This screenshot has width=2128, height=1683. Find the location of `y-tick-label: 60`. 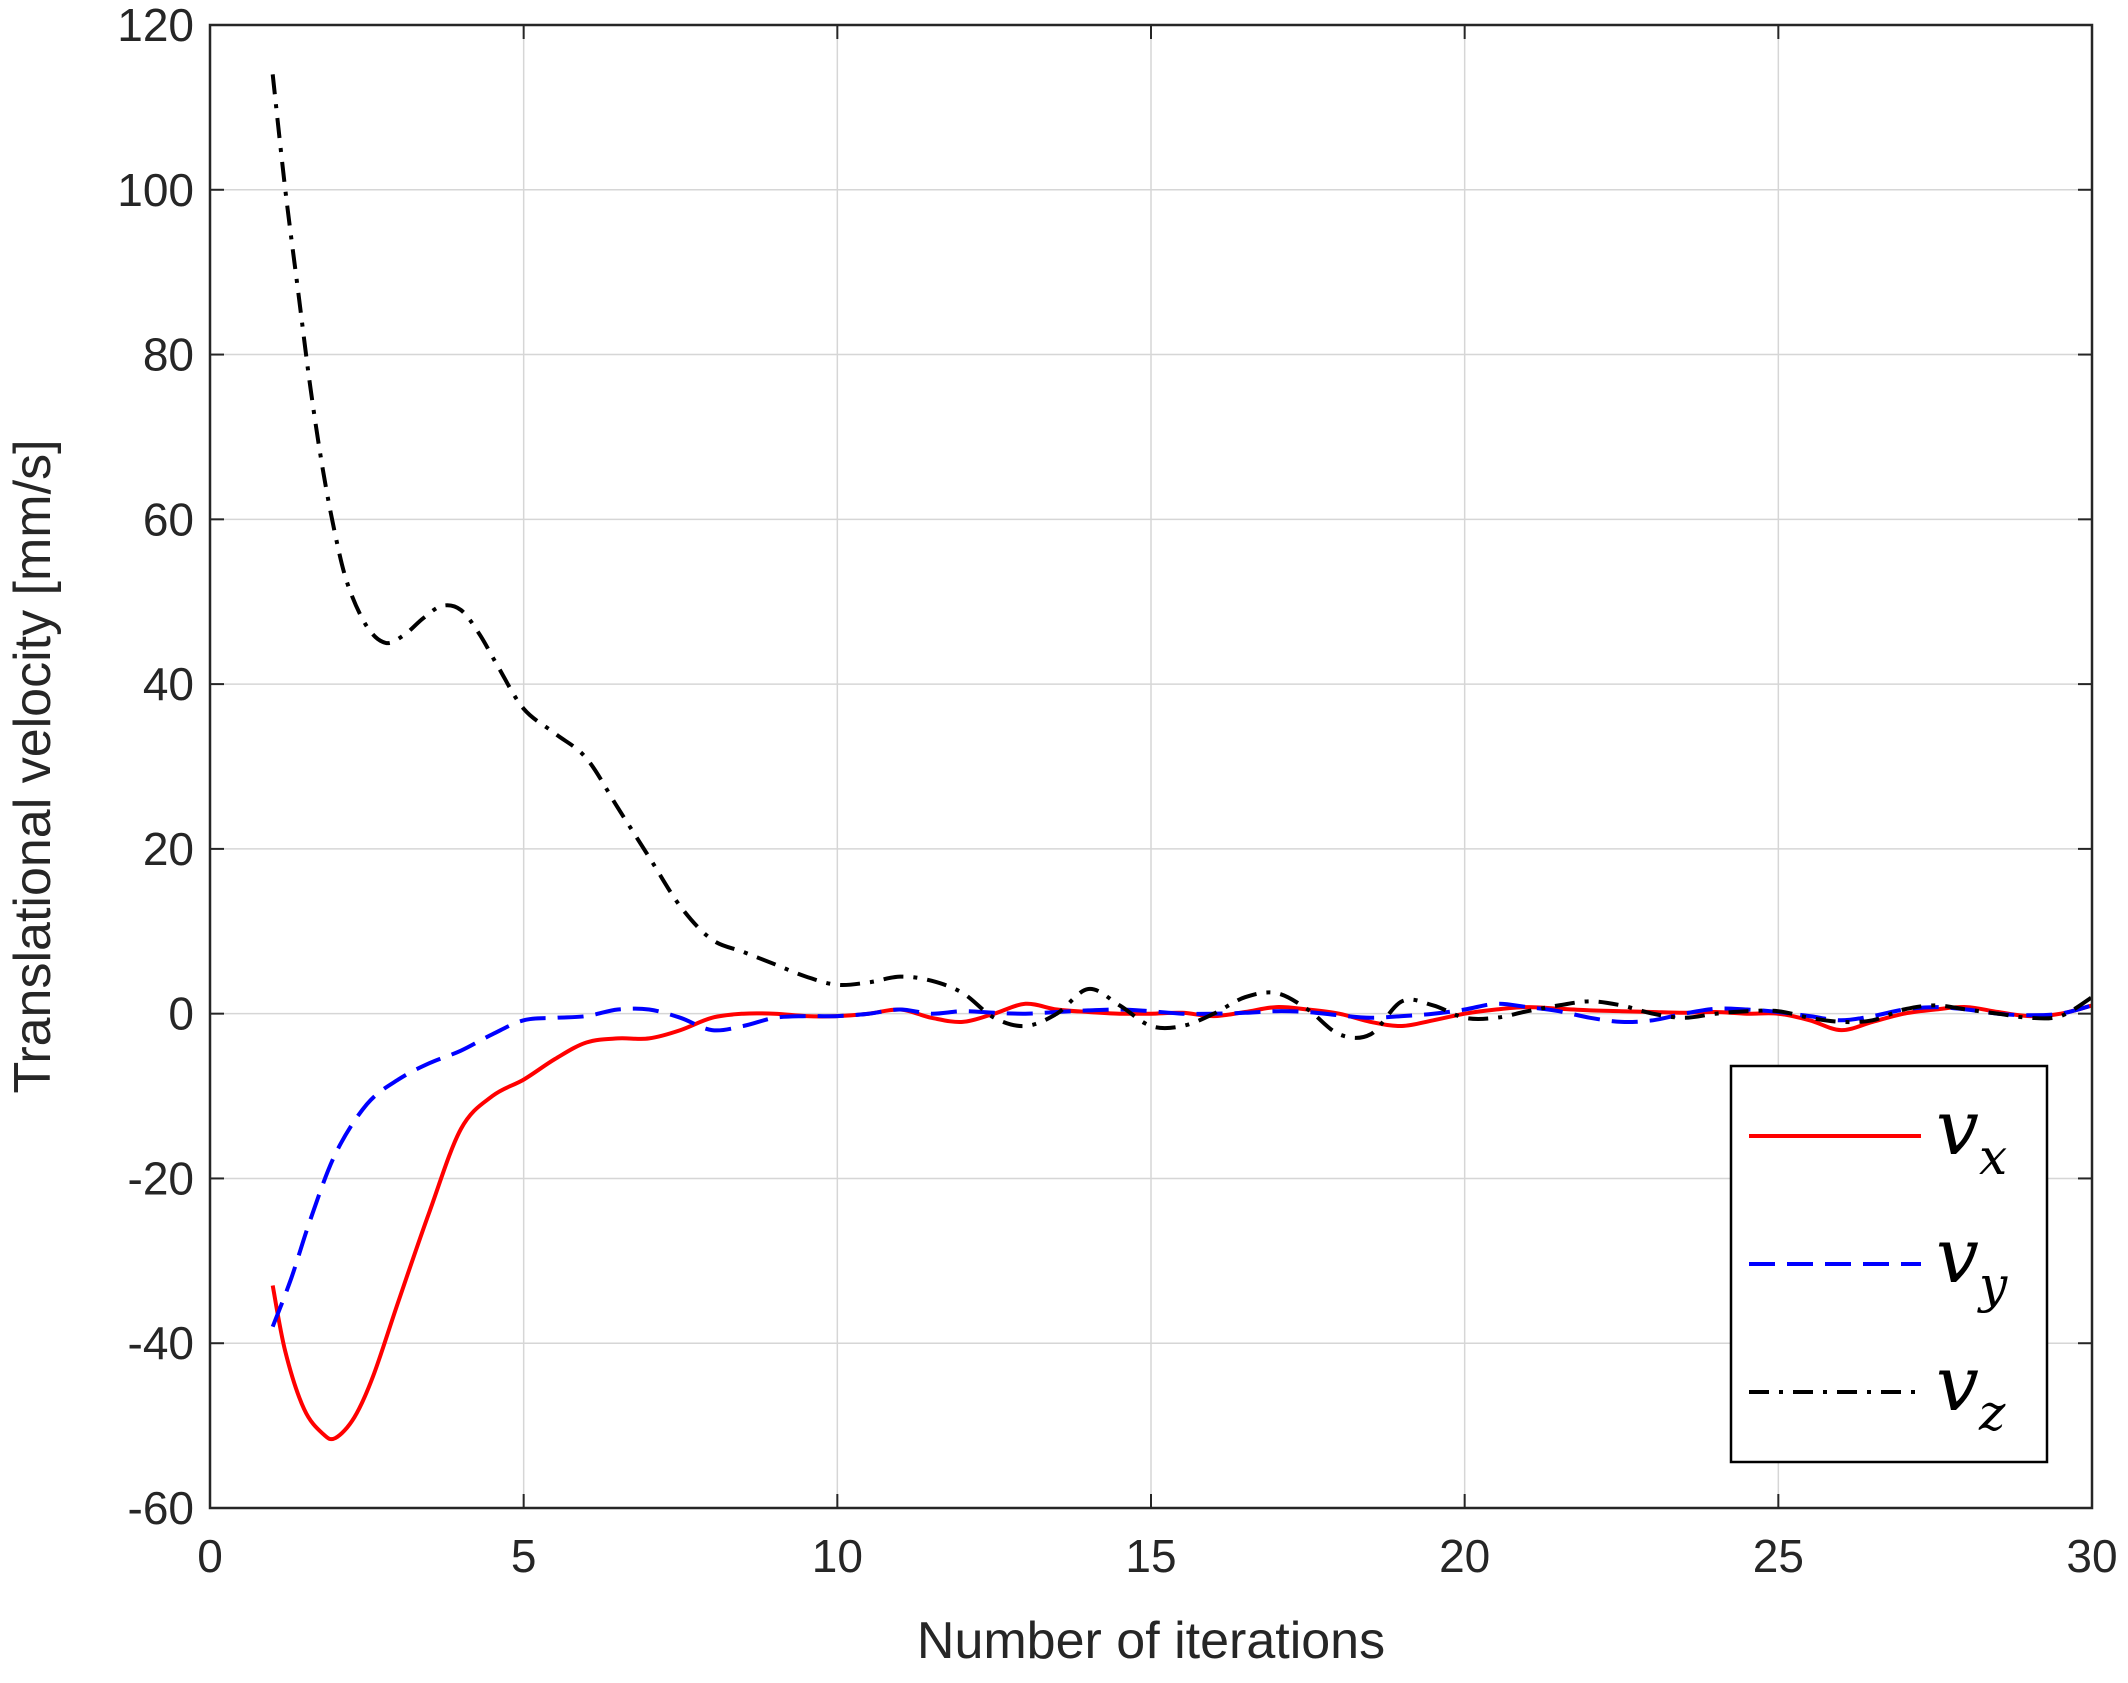

y-tick-label: 60 is located at coordinates (168, 519).